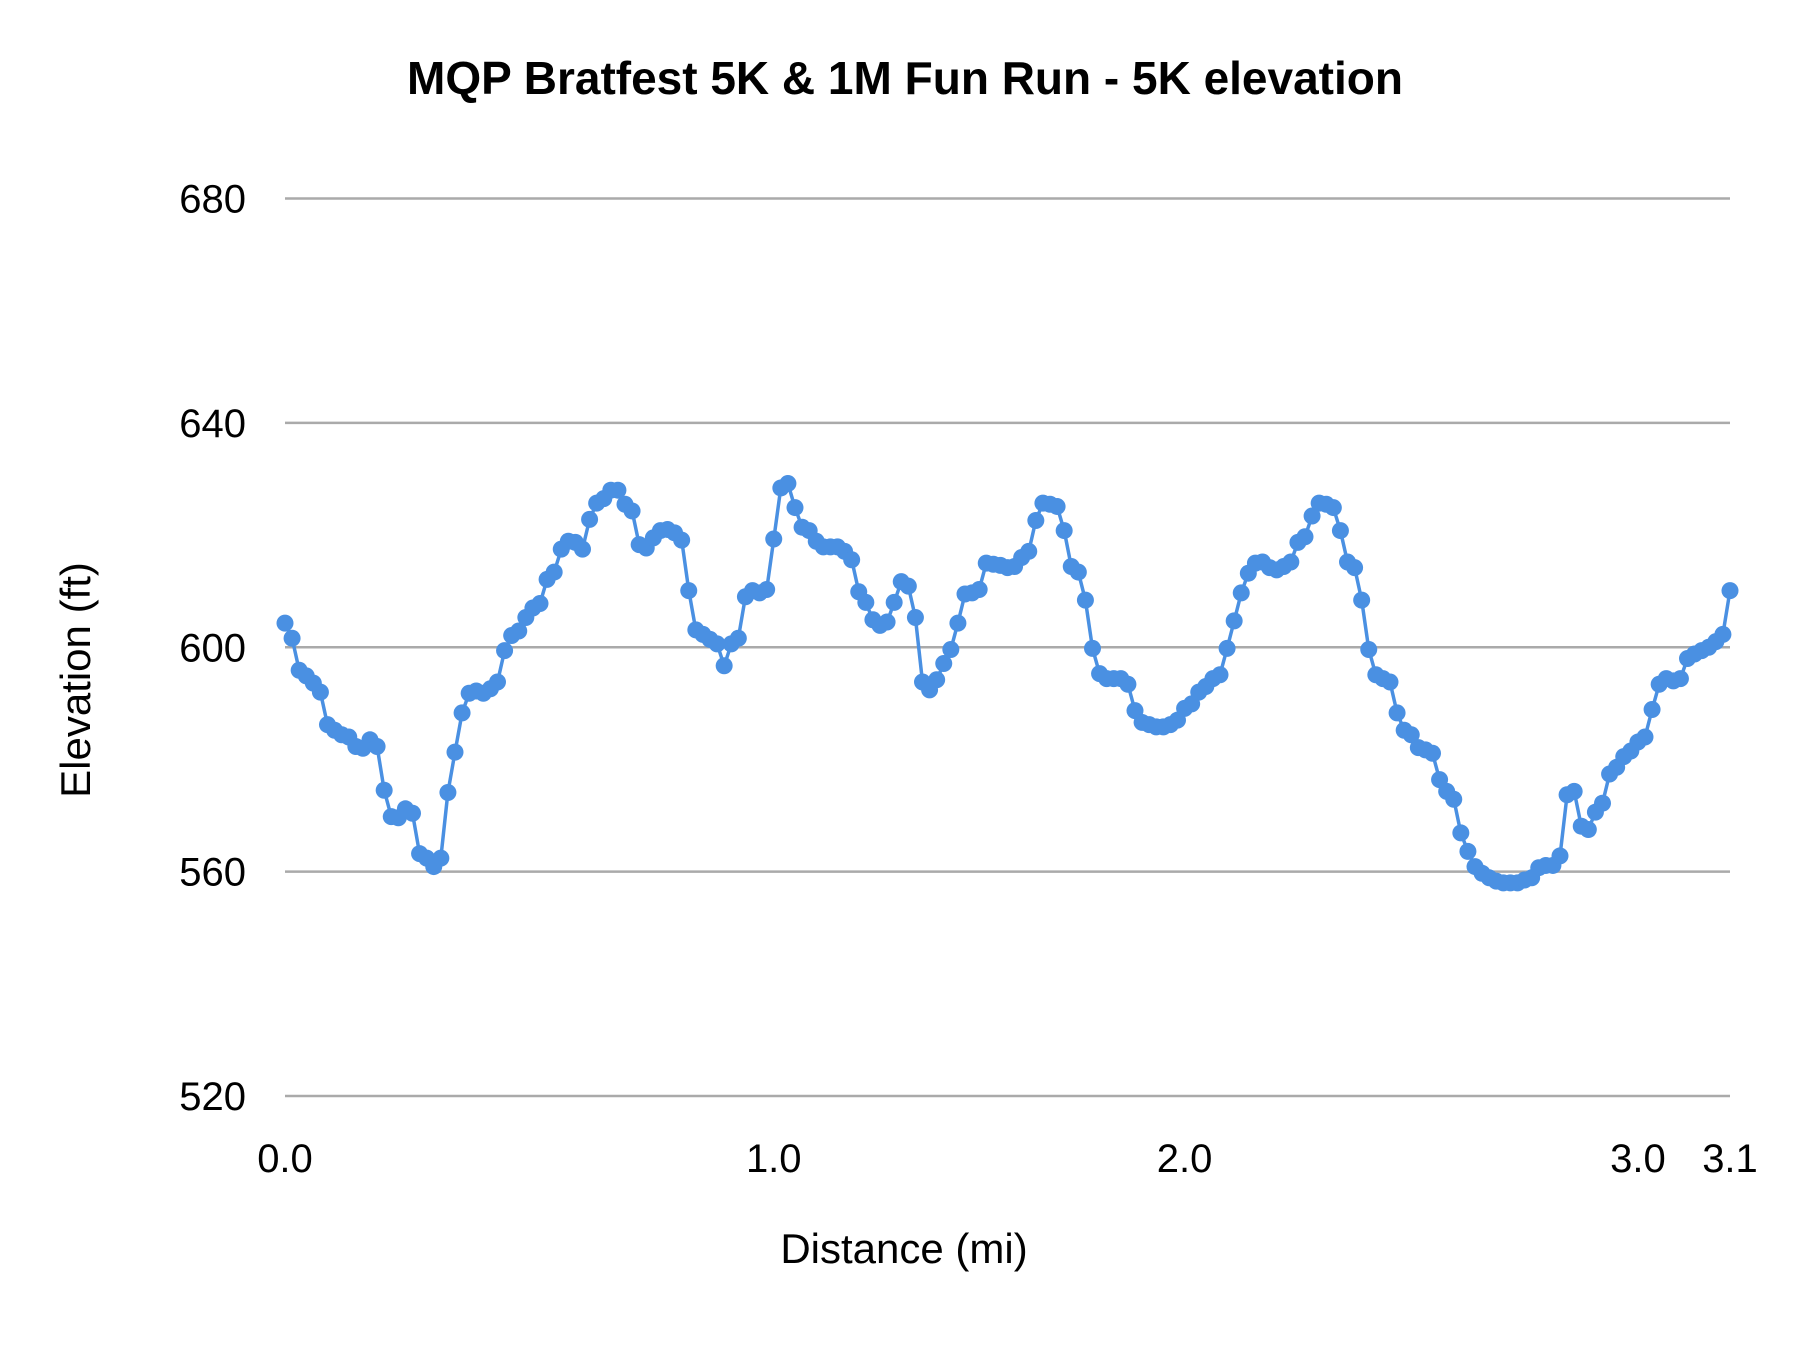  What do you see at coordinates (212, 200) in the screenshot?
I see `y-tick-label: 680` at bounding box center [212, 200].